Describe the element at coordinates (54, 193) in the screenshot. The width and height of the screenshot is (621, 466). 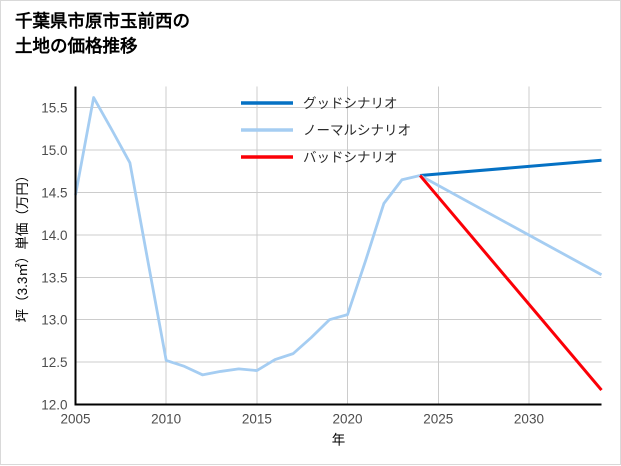
I see `y-tick-label: 14.5` at that location.